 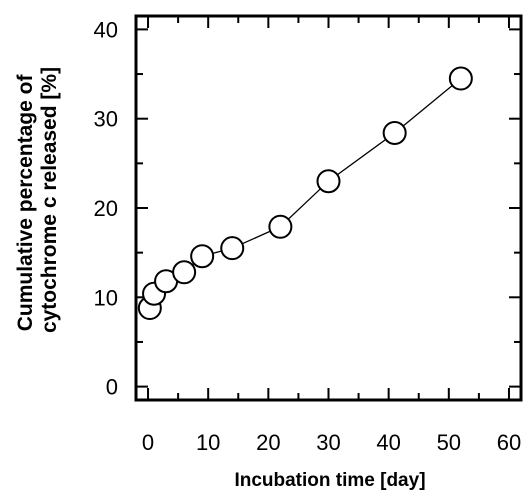 I want to click on y-axis-label-line-2: cytochrome c released [%], so click(x=49, y=200).